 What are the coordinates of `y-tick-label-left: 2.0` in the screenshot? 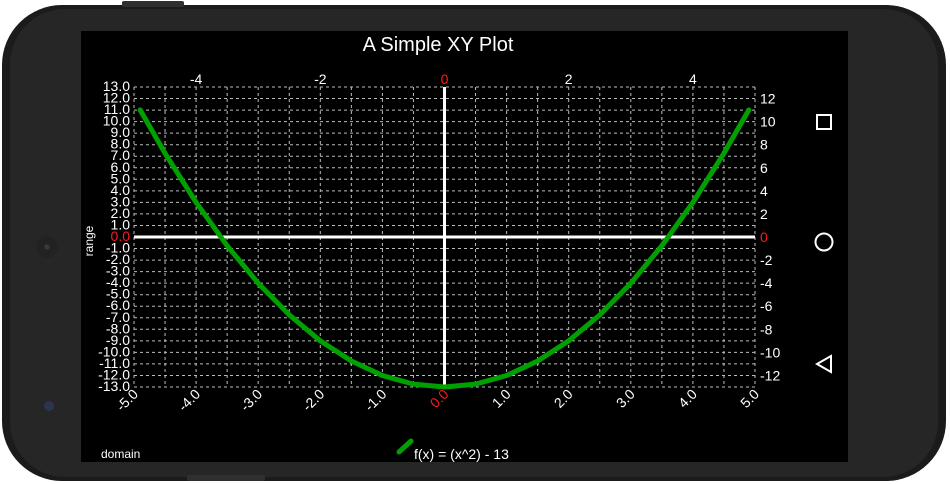 It's located at (121, 213).